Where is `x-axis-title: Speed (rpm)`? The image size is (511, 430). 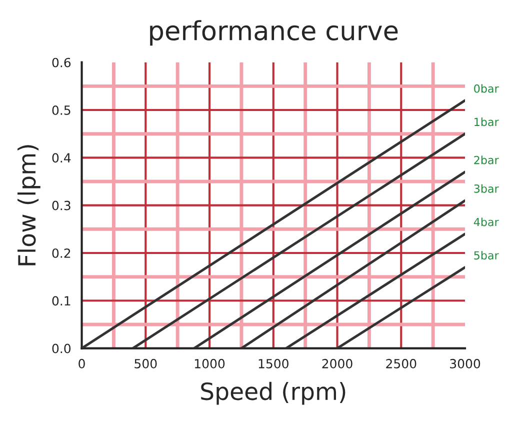
x-axis-title: Speed (rpm) is located at coordinates (273, 393).